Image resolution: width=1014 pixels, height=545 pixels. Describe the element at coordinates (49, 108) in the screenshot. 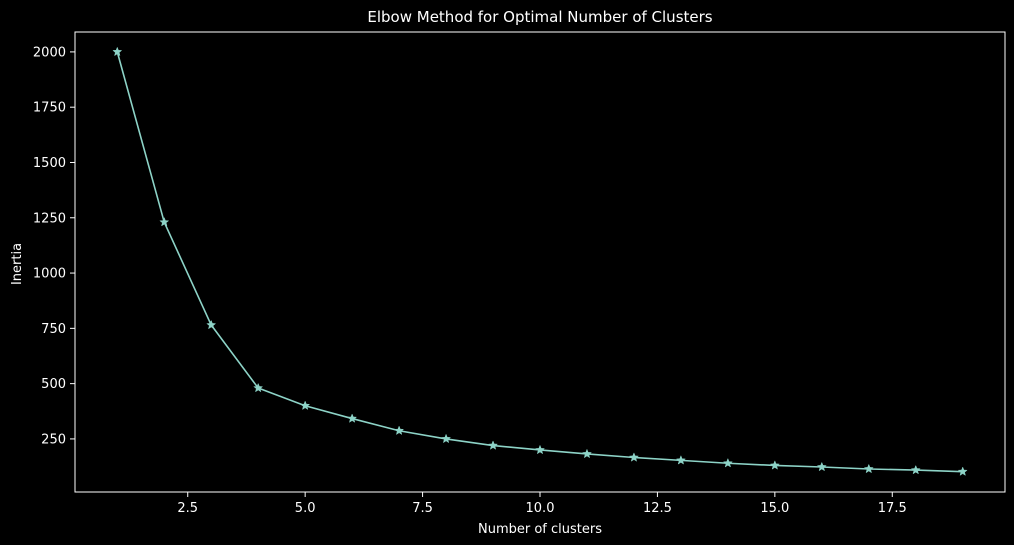

I see `y-tick-label: 1750` at that location.